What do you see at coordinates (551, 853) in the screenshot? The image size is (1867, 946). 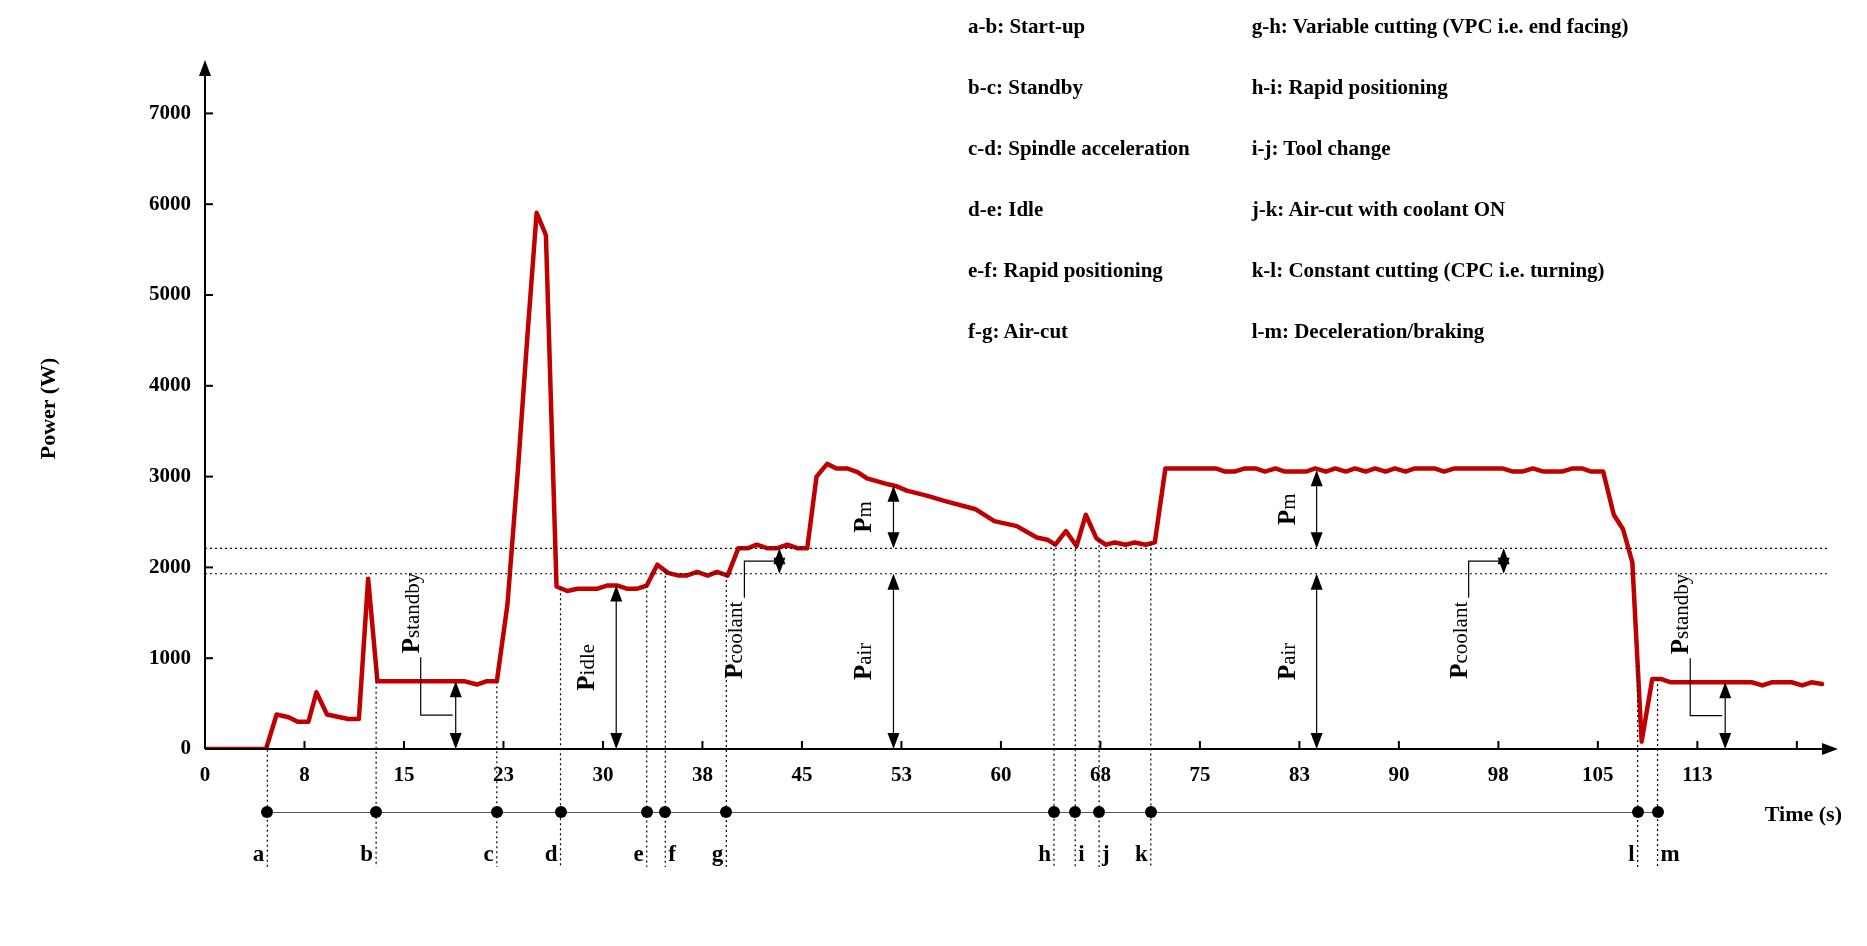 I see `ref-line-label: d` at bounding box center [551, 853].